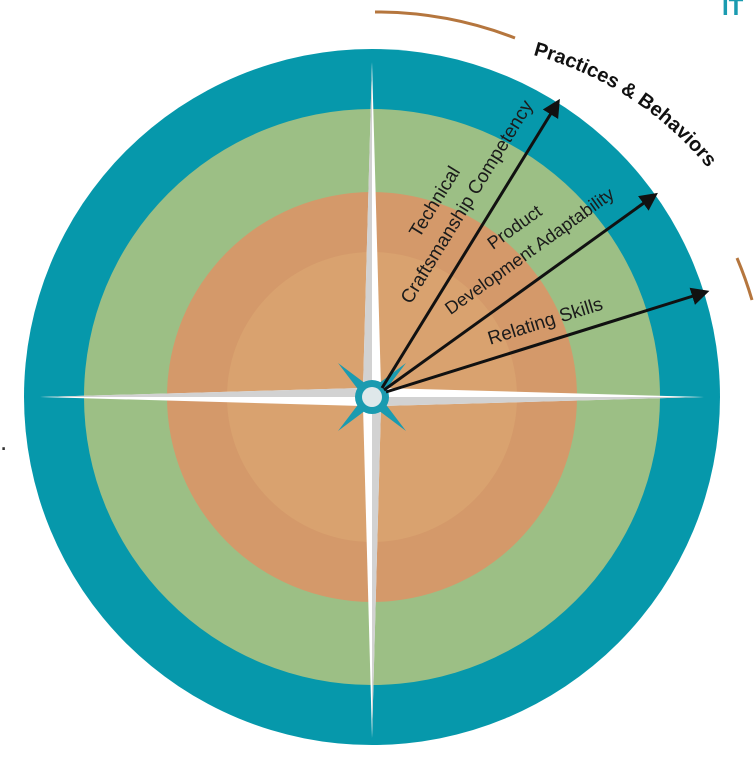 This screenshot has height=765, width=754. I want to click on side-glyph: ., so click(4, 441).